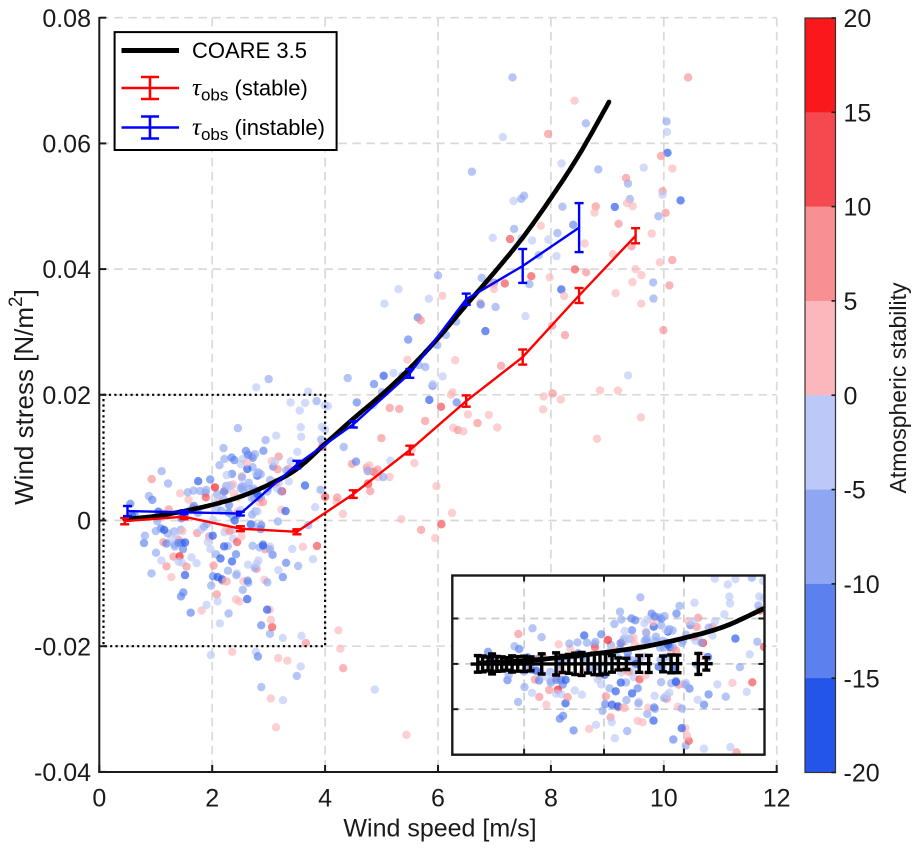  What do you see at coordinates (66, 19) in the screenshot?
I see `svg-text: 0.08` at bounding box center [66, 19].